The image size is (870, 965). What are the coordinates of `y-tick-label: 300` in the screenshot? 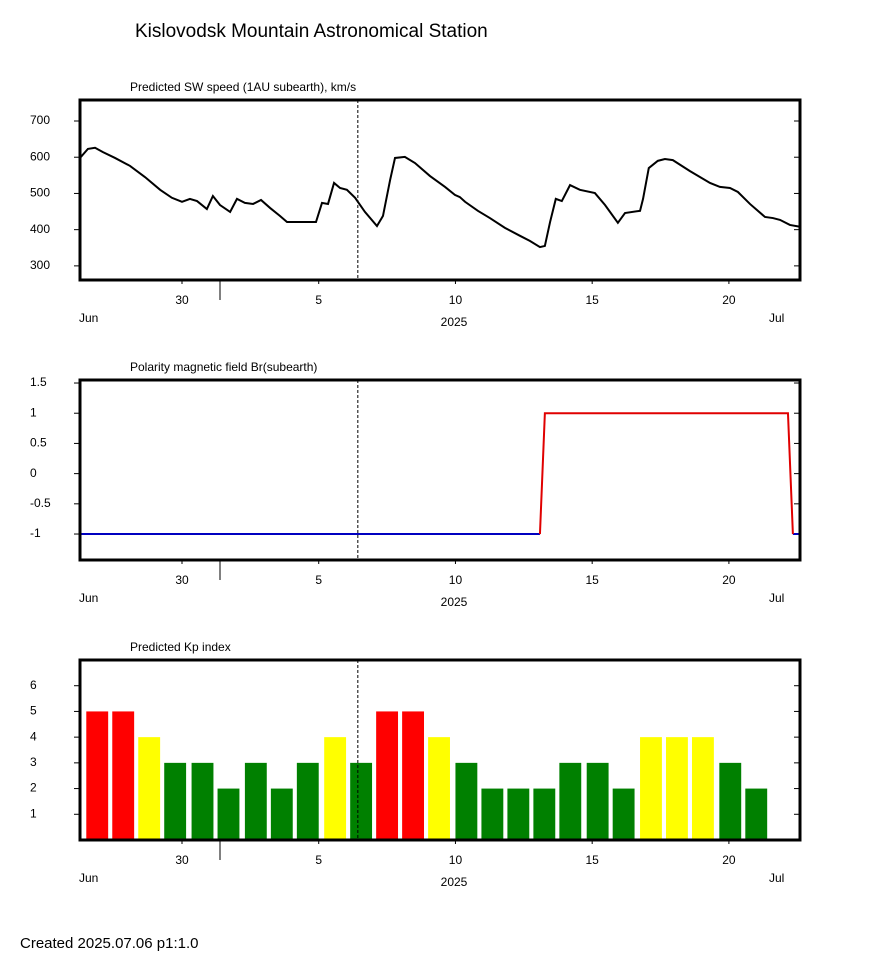 It's located at (40, 265).